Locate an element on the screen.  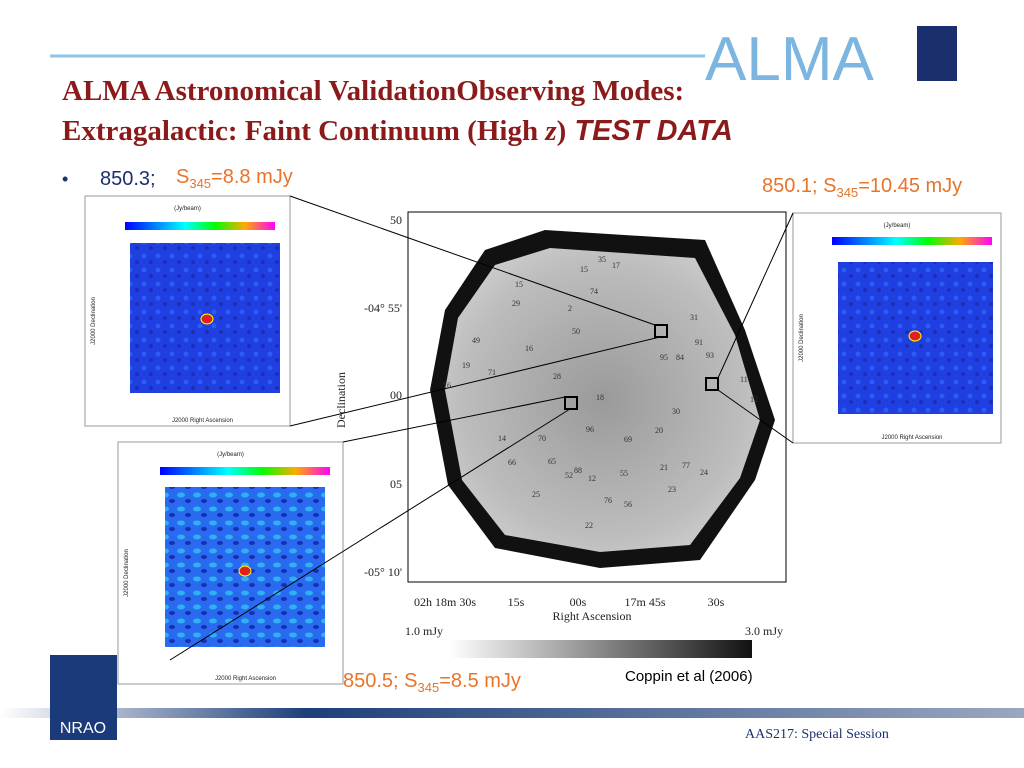
flux: S is located at coordinates (182, 177).